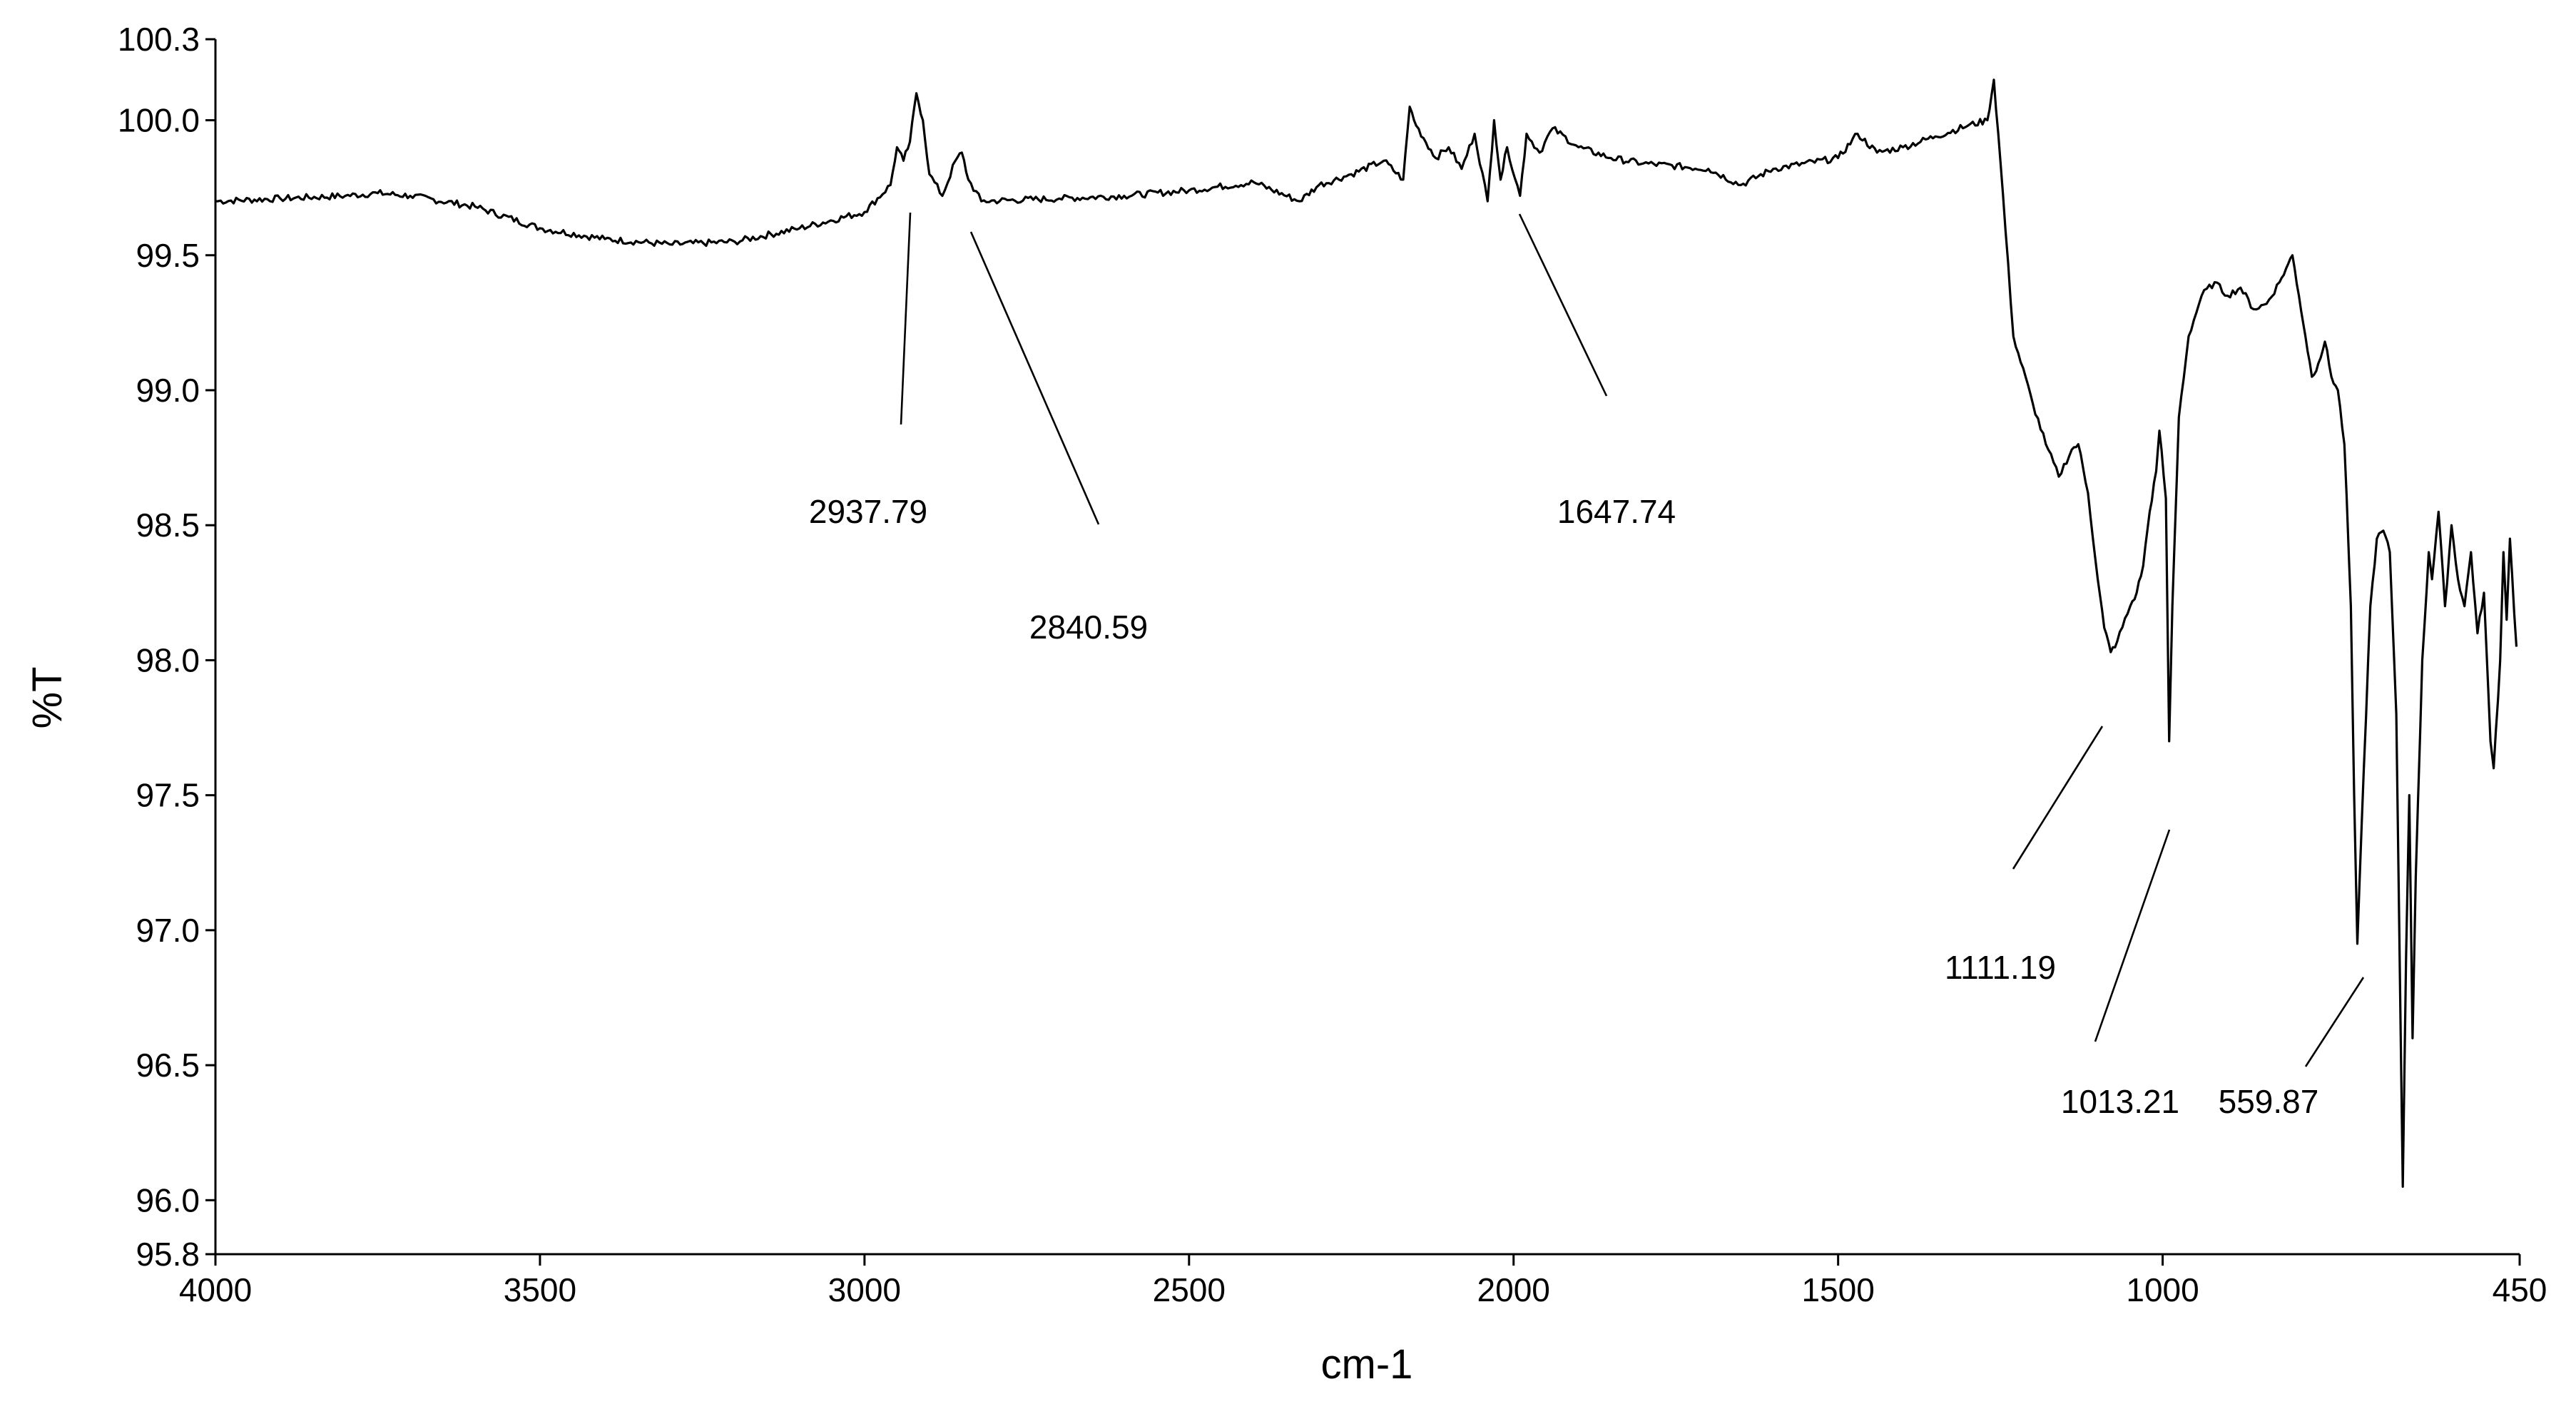  What do you see at coordinates (1367, 1364) in the screenshot?
I see `x-axis-title: cm-1` at bounding box center [1367, 1364].